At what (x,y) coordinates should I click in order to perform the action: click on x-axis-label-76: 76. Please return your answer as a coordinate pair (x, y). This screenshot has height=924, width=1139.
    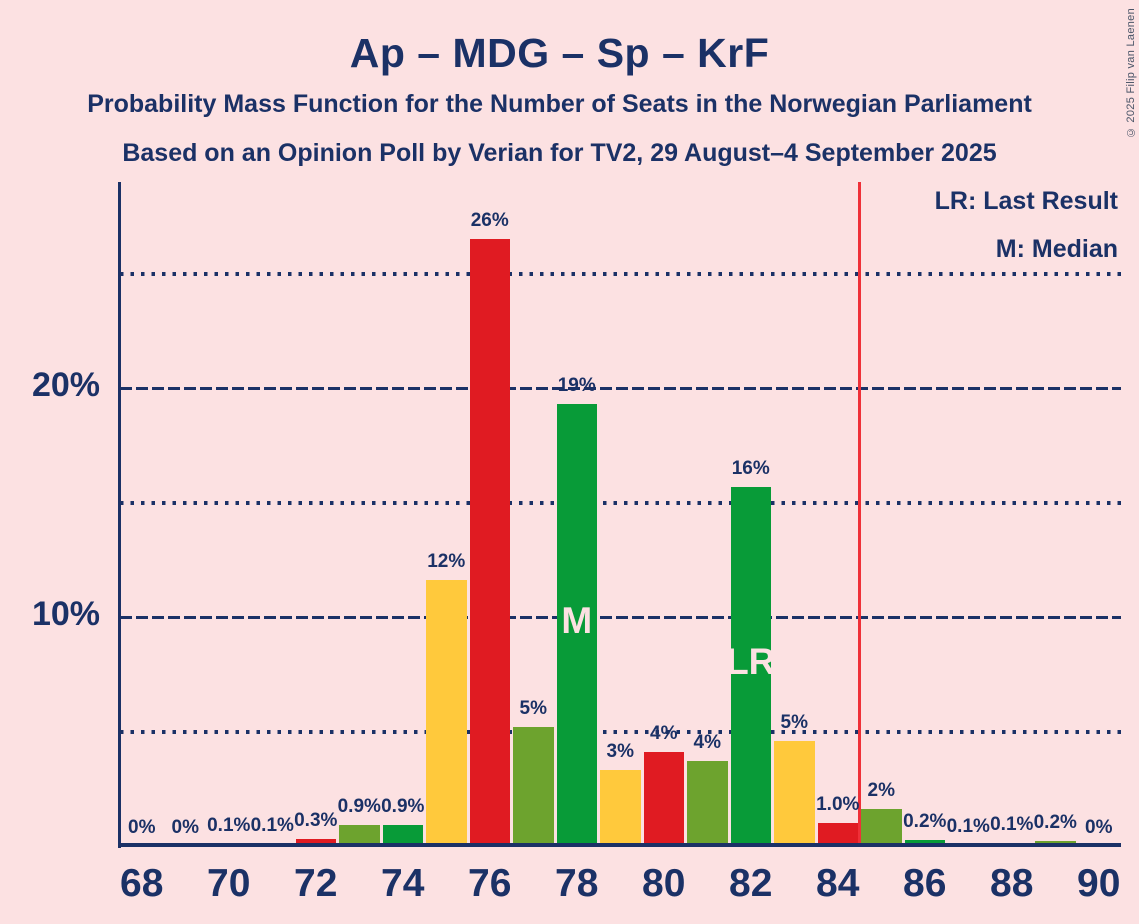
    Looking at the image, I should click on (490, 883).